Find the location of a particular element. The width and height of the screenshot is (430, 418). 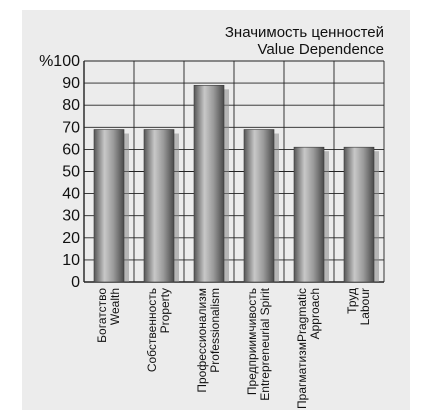

y-tick-label: 60 is located at coordinates (71, 149).